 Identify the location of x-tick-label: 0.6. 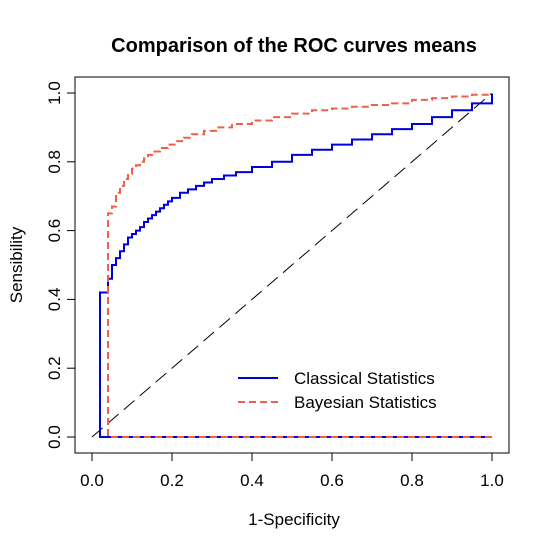
(332, 480).